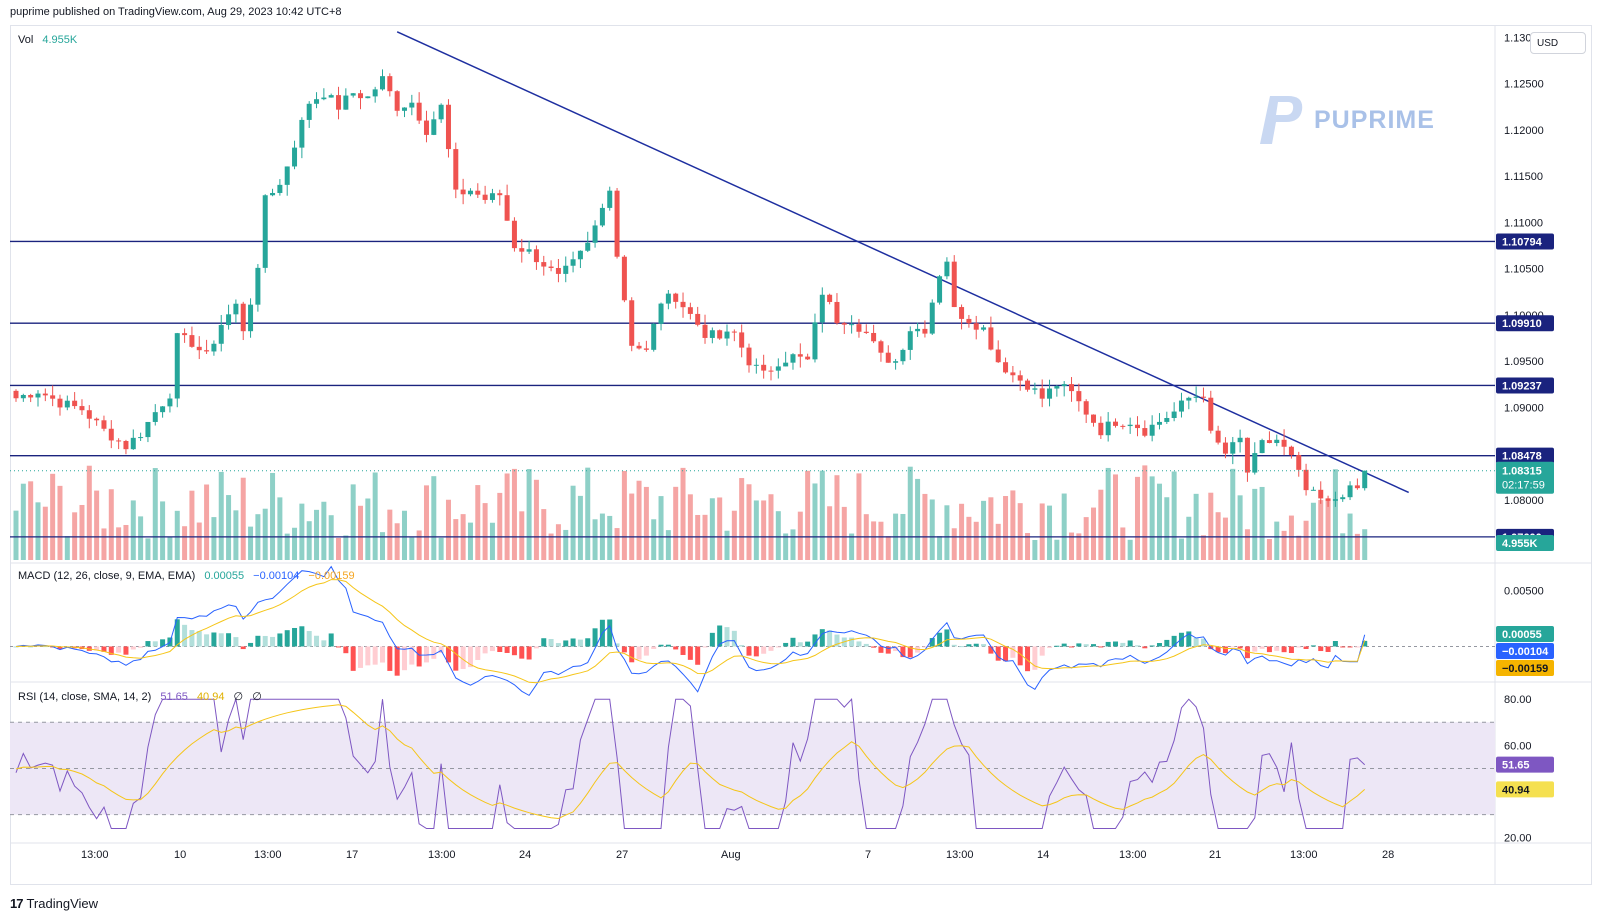 Image resolution: width=1600 pixels, height=919 pixels. Describe the element at coordinates (1518, 839) in the screenshot. I see `rsi-tick-label: 20.00` at that location.